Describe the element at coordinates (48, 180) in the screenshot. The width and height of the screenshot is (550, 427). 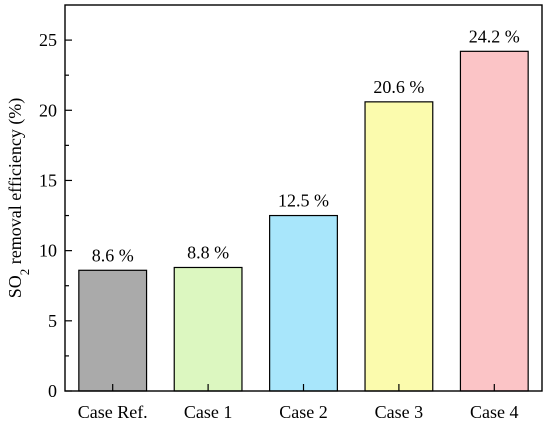
I see `y-tick-label: 15` at that location.